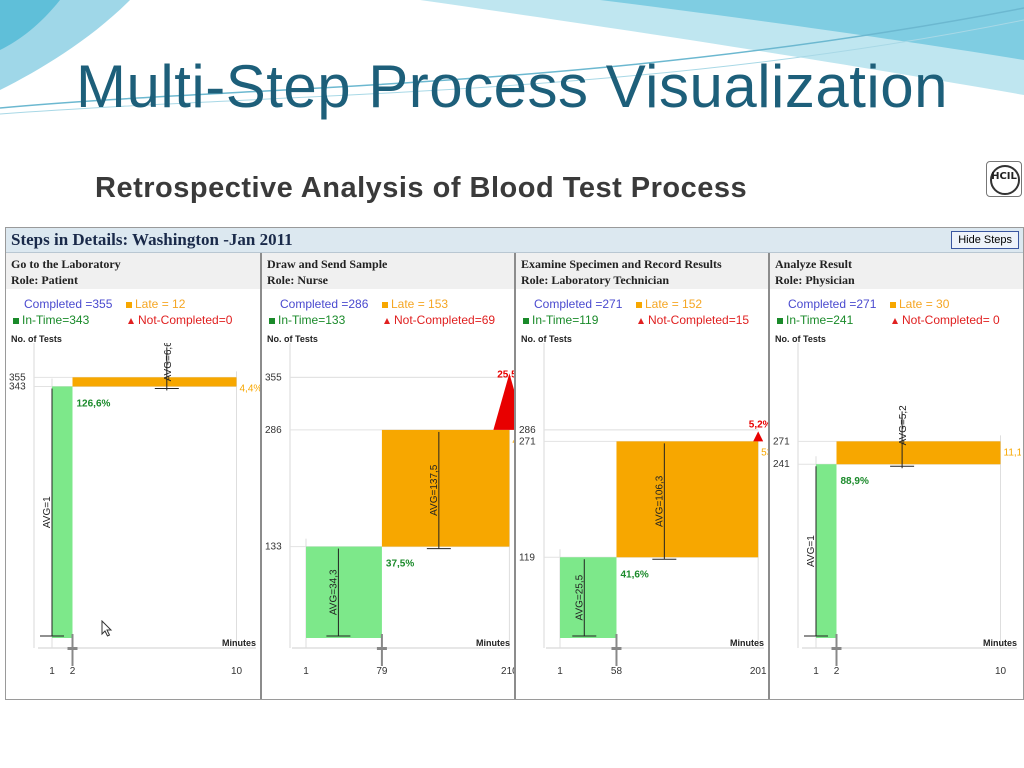 The width and height of the screenshot is (1024, 768). Describe the element at coordinates (17, 386) in the screenshot. I see `y-tick-label: 343` at that location.